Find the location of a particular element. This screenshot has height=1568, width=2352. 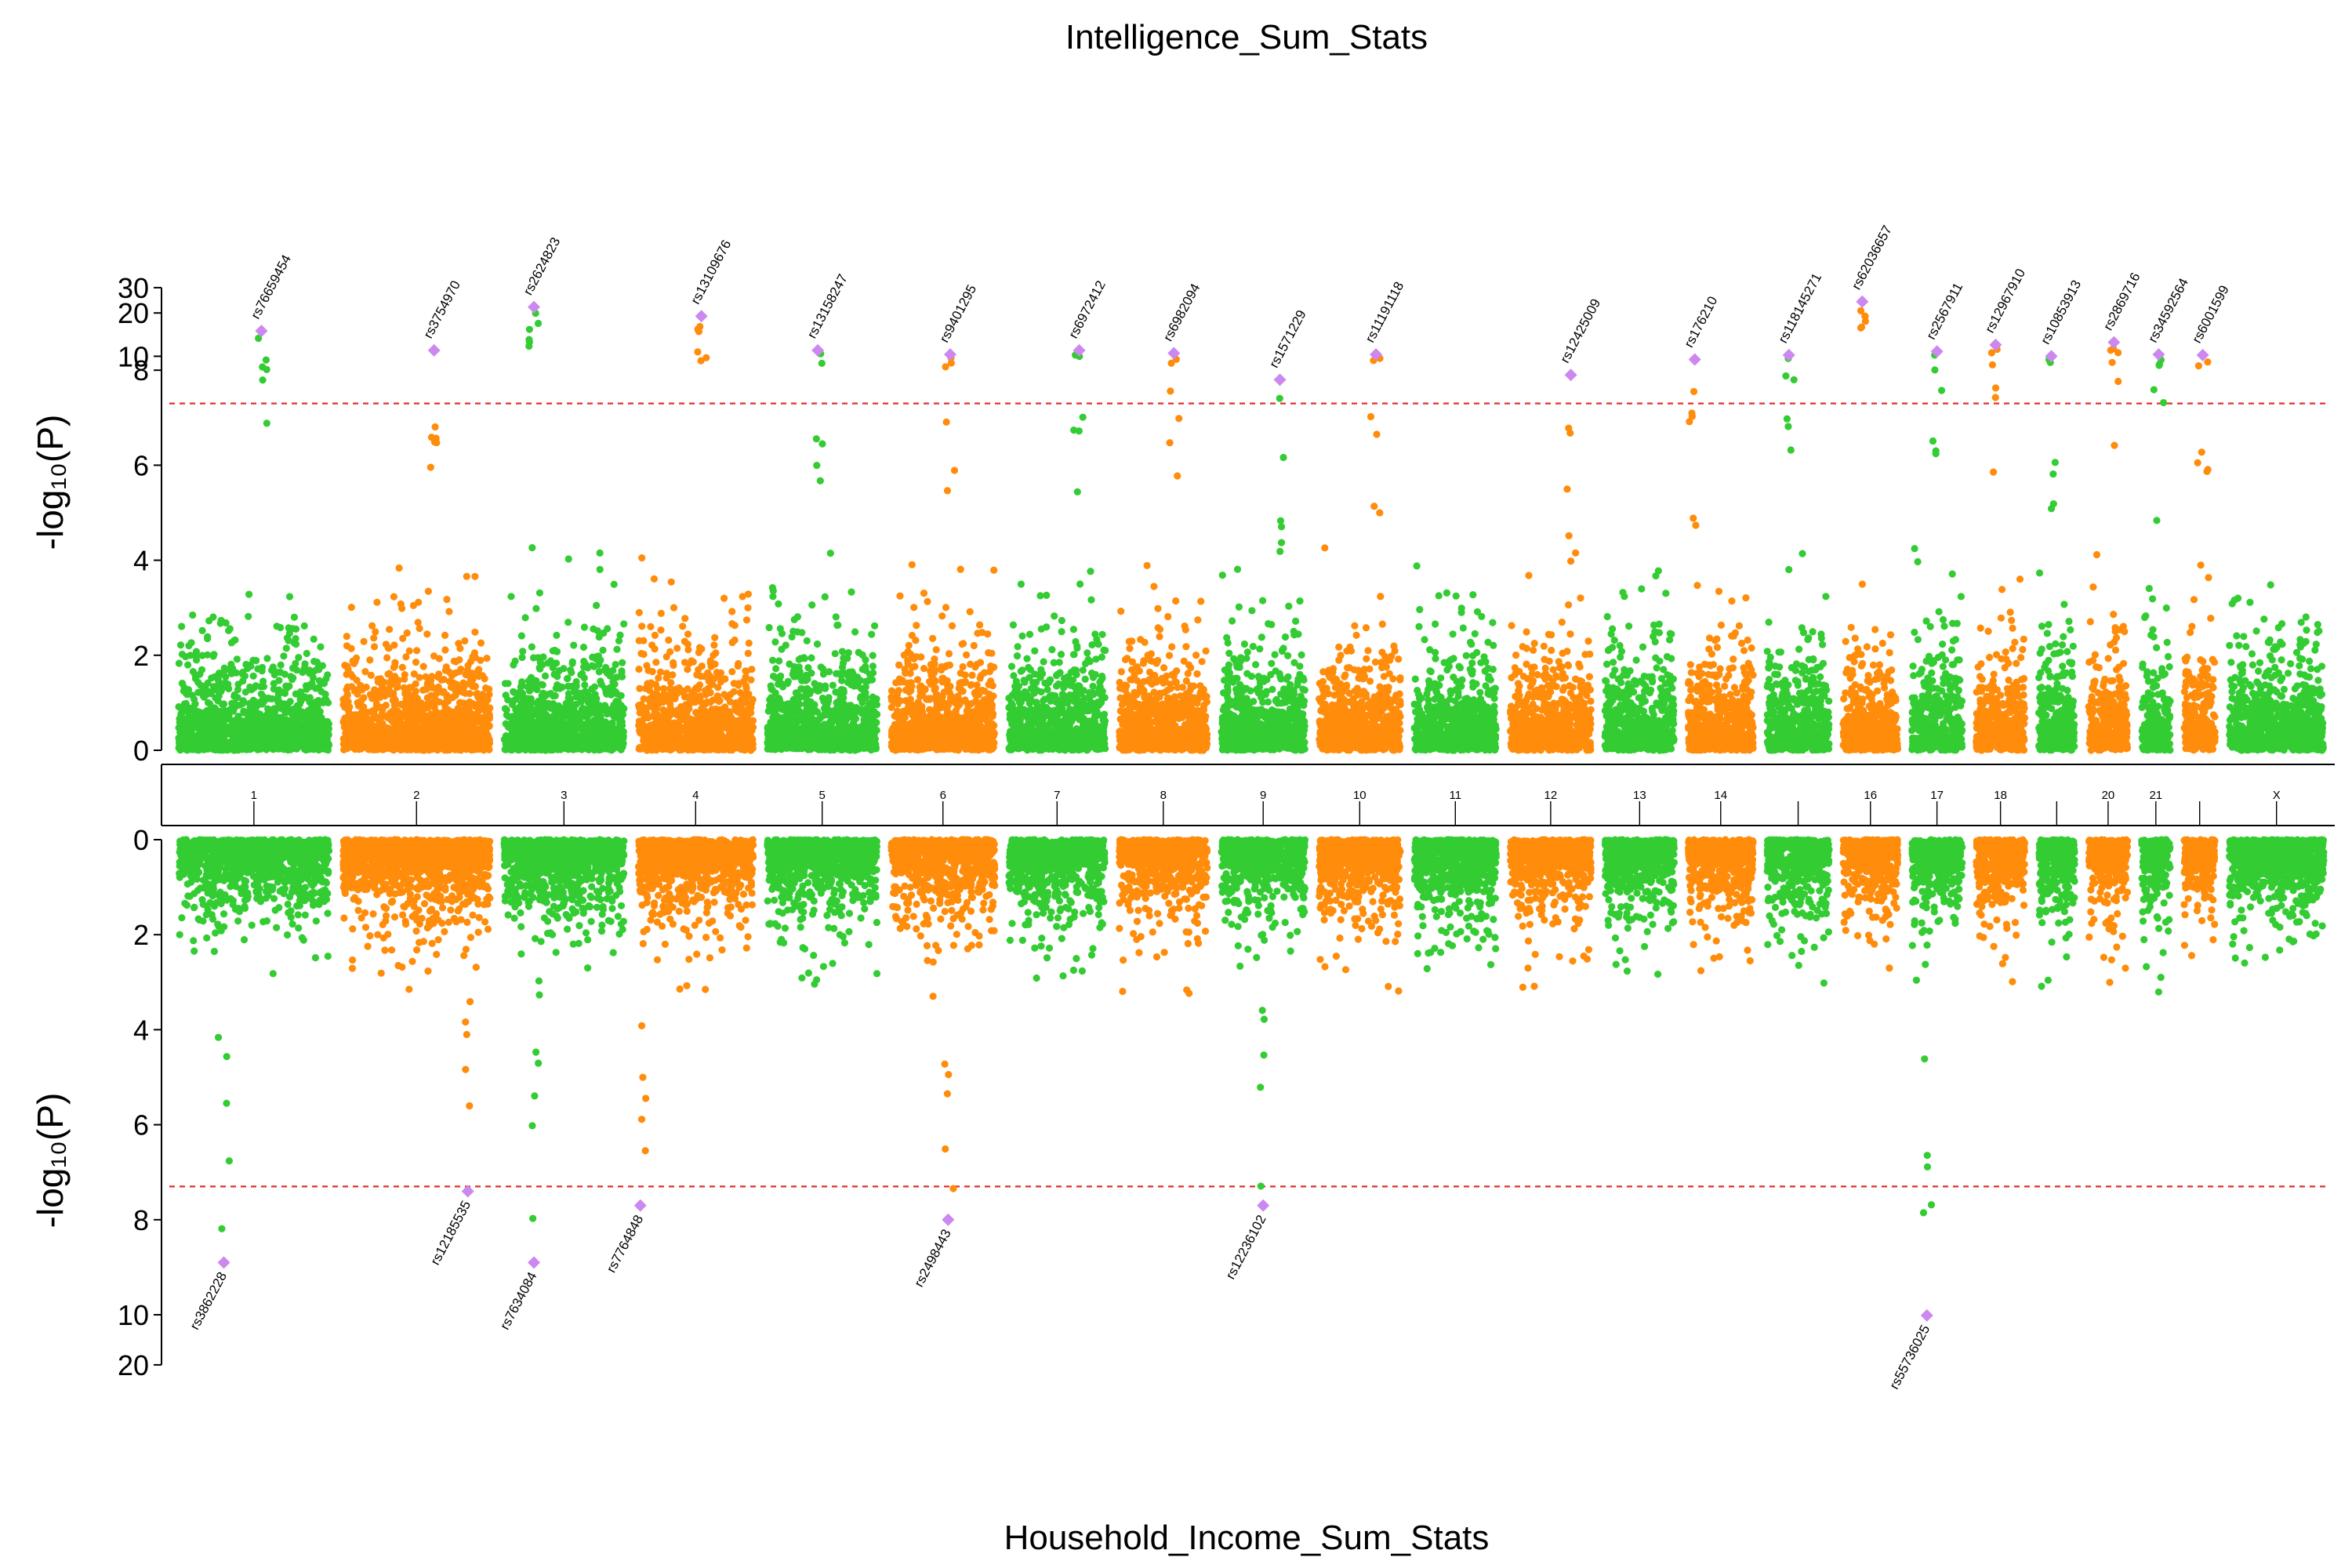

chromosome-axis: 1 2 3 4 5 6 7 8 9 10 11 12 13 14 16 17 18 20 21 X is located at coordinates (1248, 795).